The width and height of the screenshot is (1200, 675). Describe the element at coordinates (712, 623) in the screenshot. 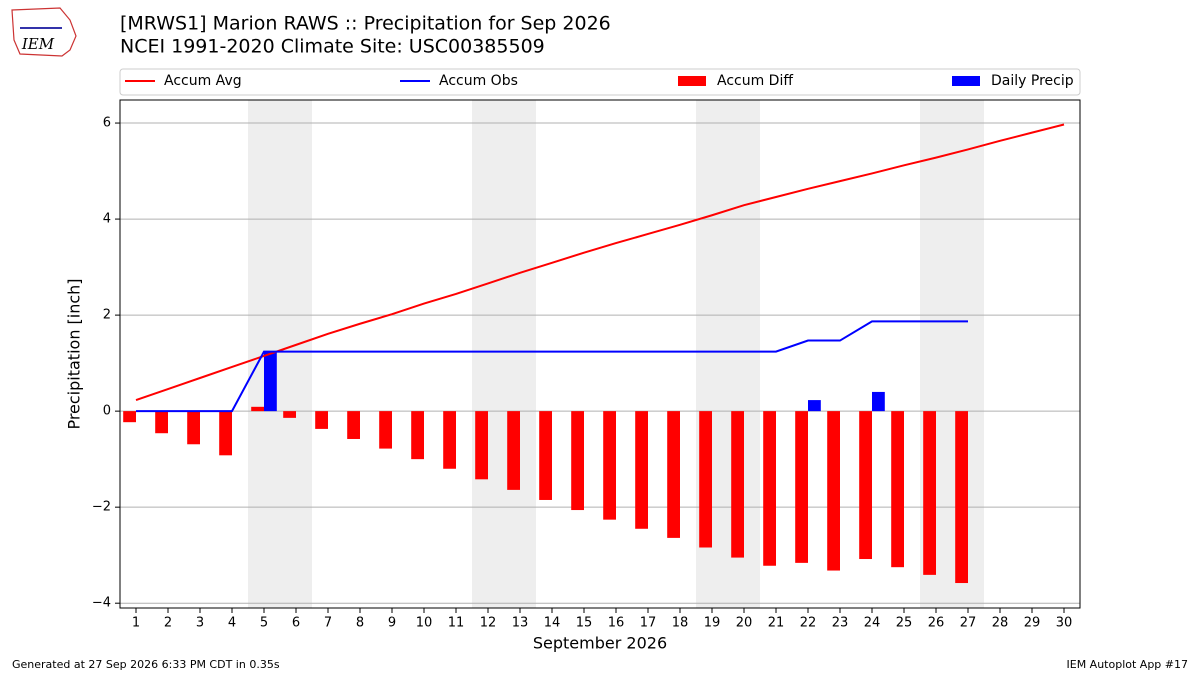

I see `x-tick-label: 19` at that location.